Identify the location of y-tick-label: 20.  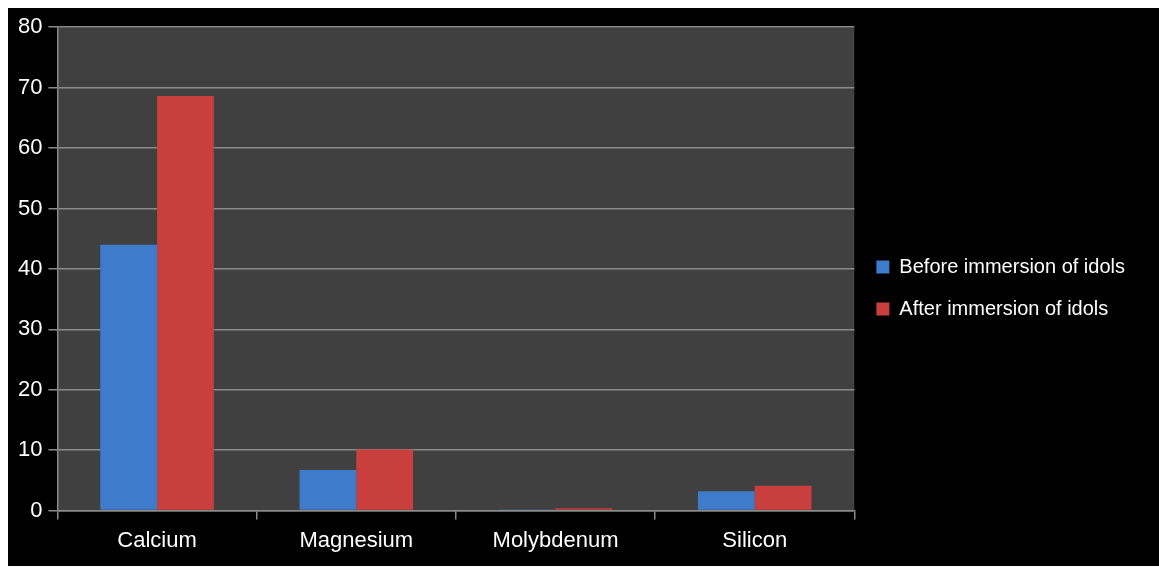
(30, 388).